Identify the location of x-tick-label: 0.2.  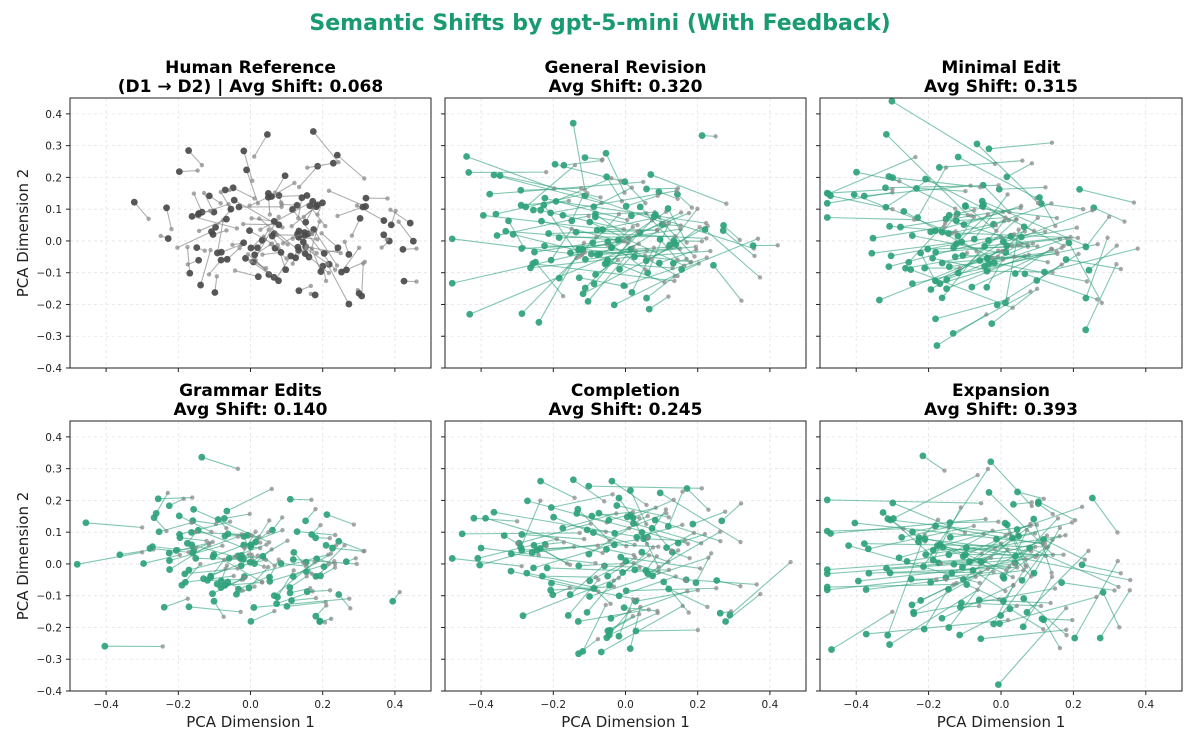
(697, 705).